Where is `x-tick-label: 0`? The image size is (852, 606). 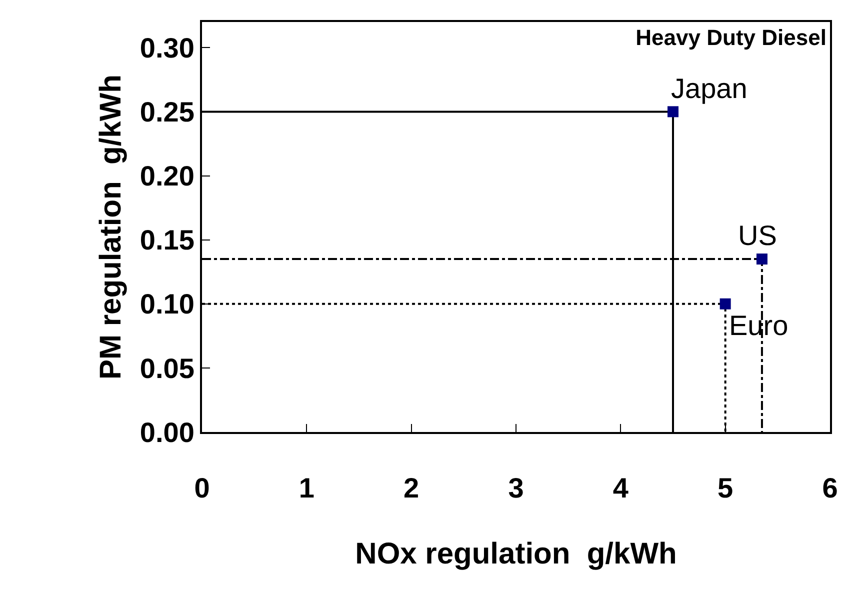 x-tick-label: 0 is located at coordinates (202, 488).